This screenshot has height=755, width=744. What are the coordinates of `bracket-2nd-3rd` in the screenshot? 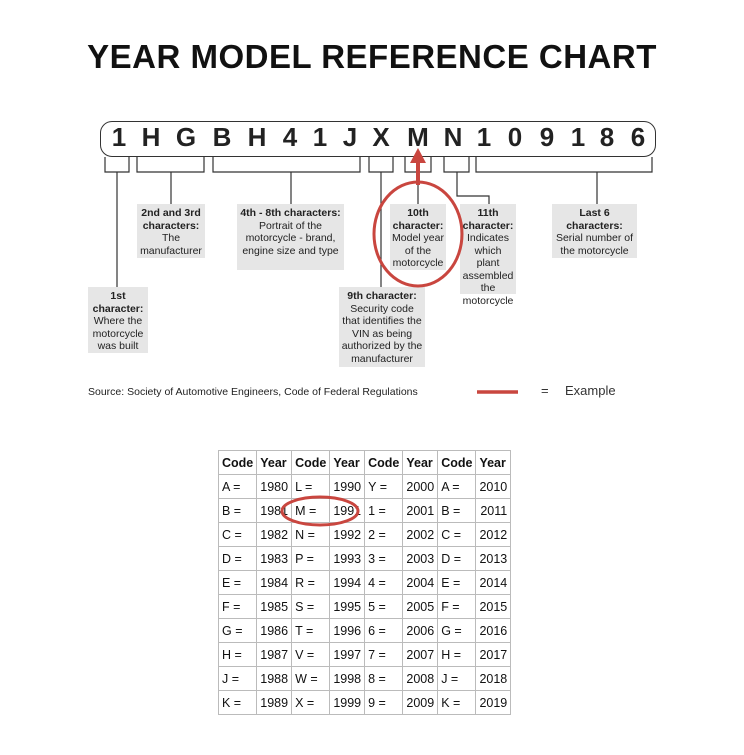 It's located at (170, 180).